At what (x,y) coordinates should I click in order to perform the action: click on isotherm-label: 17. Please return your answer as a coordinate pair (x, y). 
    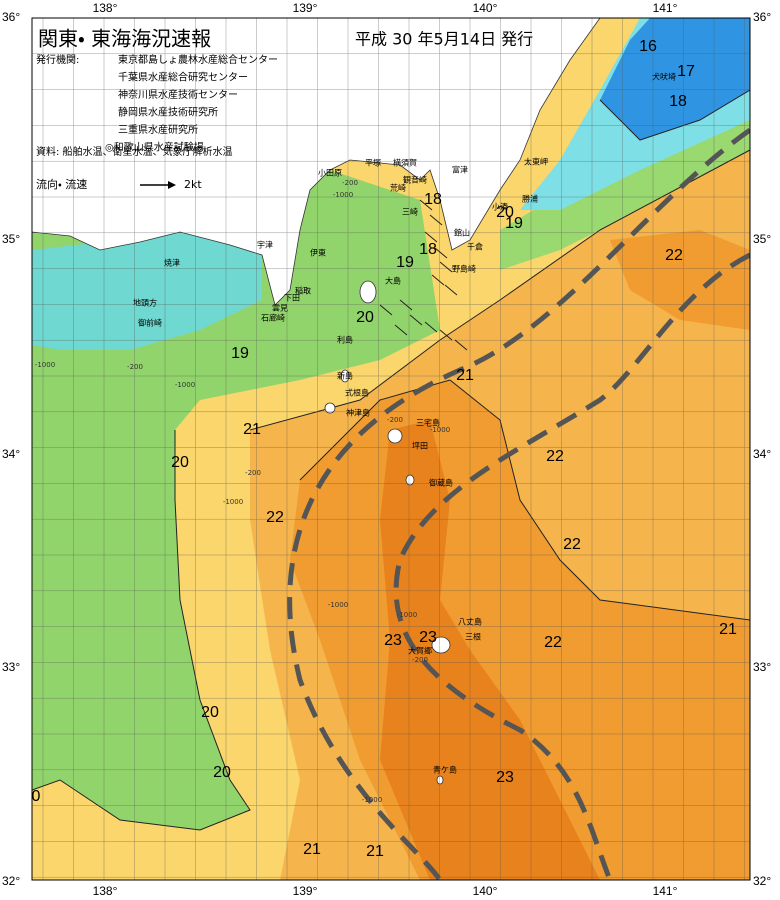
    Looking at the image, I should click on (686, 71).